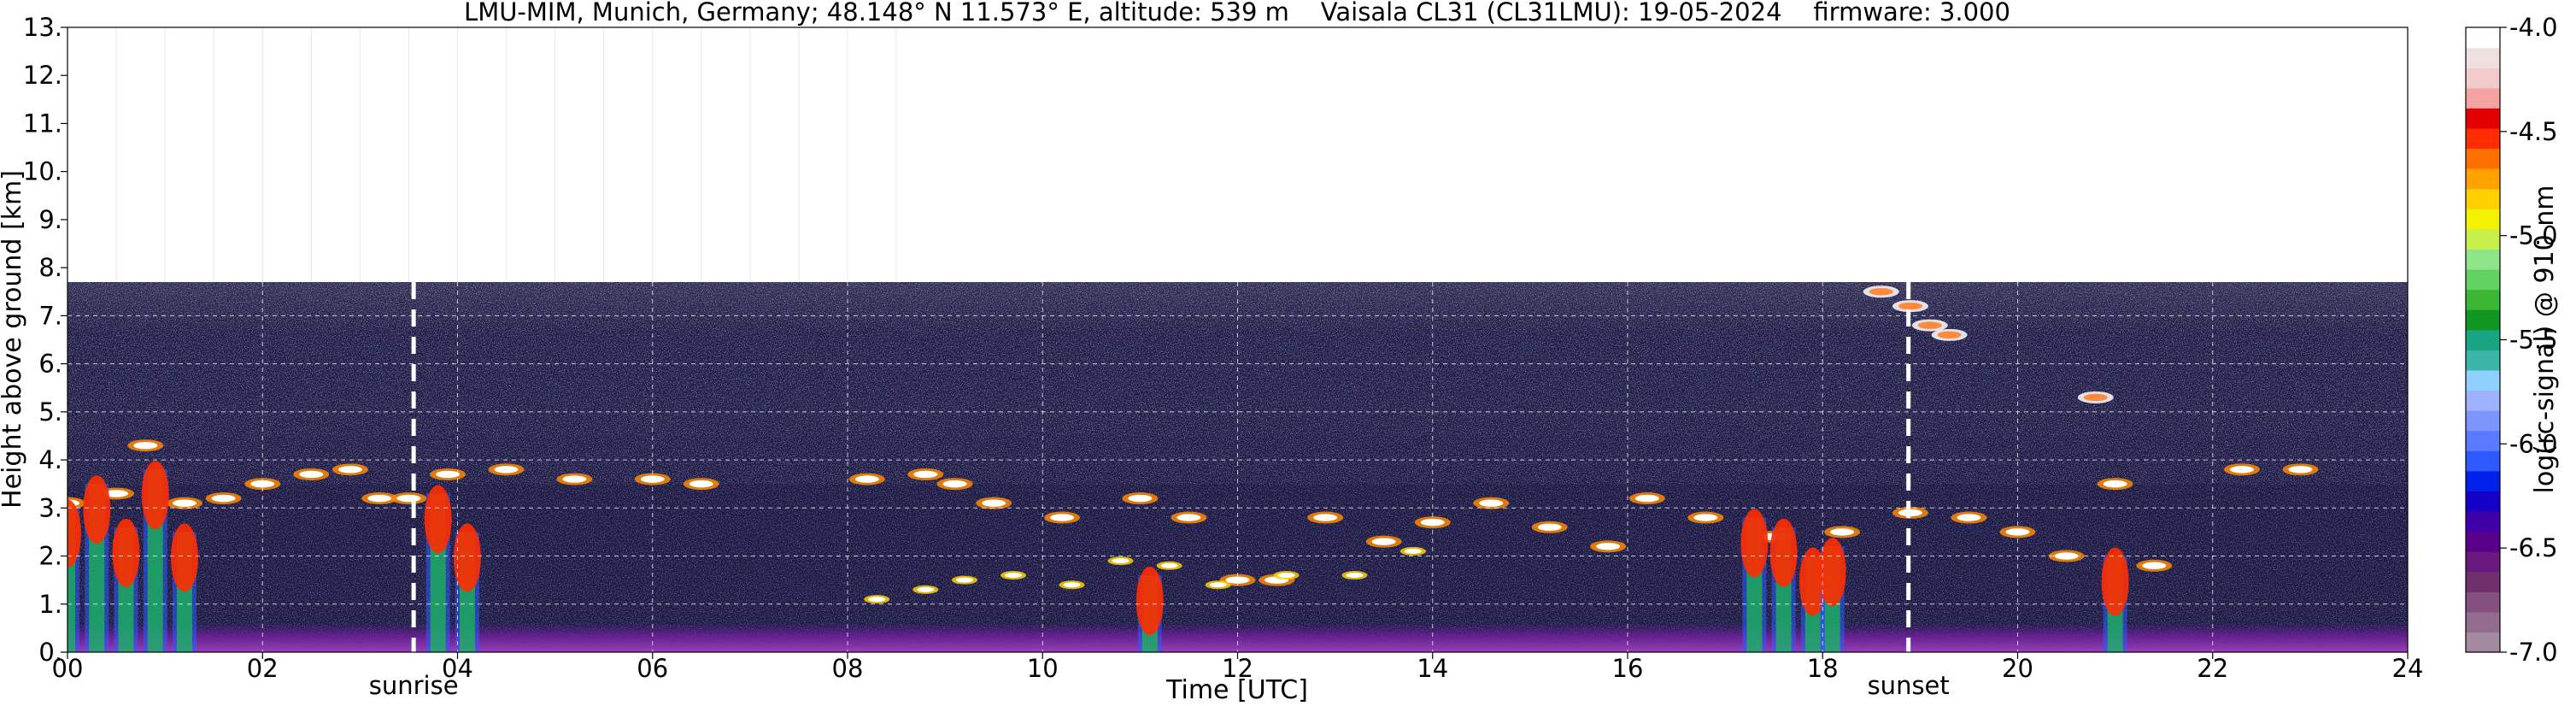 The height and width of the screenshot is (706, 2576). What do you see at coordinates (2533, 652) in the screenshot?
I see `colorbar-tick-label: -7.0` at bounding box center [2533, 652].